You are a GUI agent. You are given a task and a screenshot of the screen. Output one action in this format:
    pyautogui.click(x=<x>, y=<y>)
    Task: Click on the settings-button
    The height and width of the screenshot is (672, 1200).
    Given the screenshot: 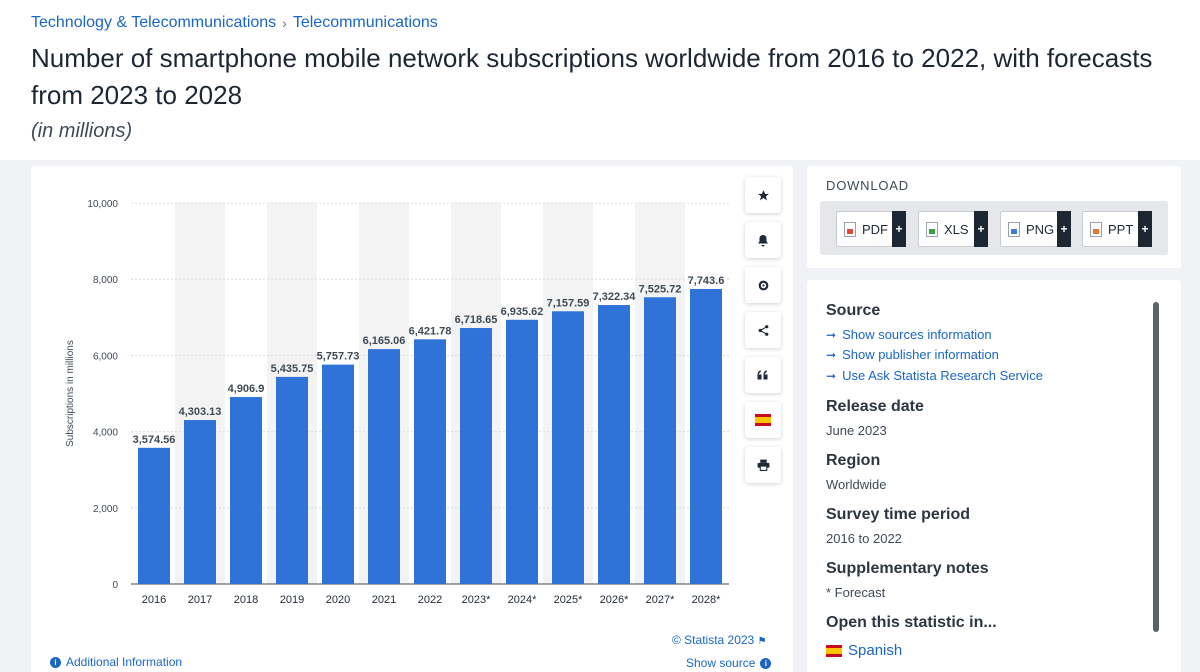 What is the action you would take?
    pyautogui.click(x=763, y=285)
    